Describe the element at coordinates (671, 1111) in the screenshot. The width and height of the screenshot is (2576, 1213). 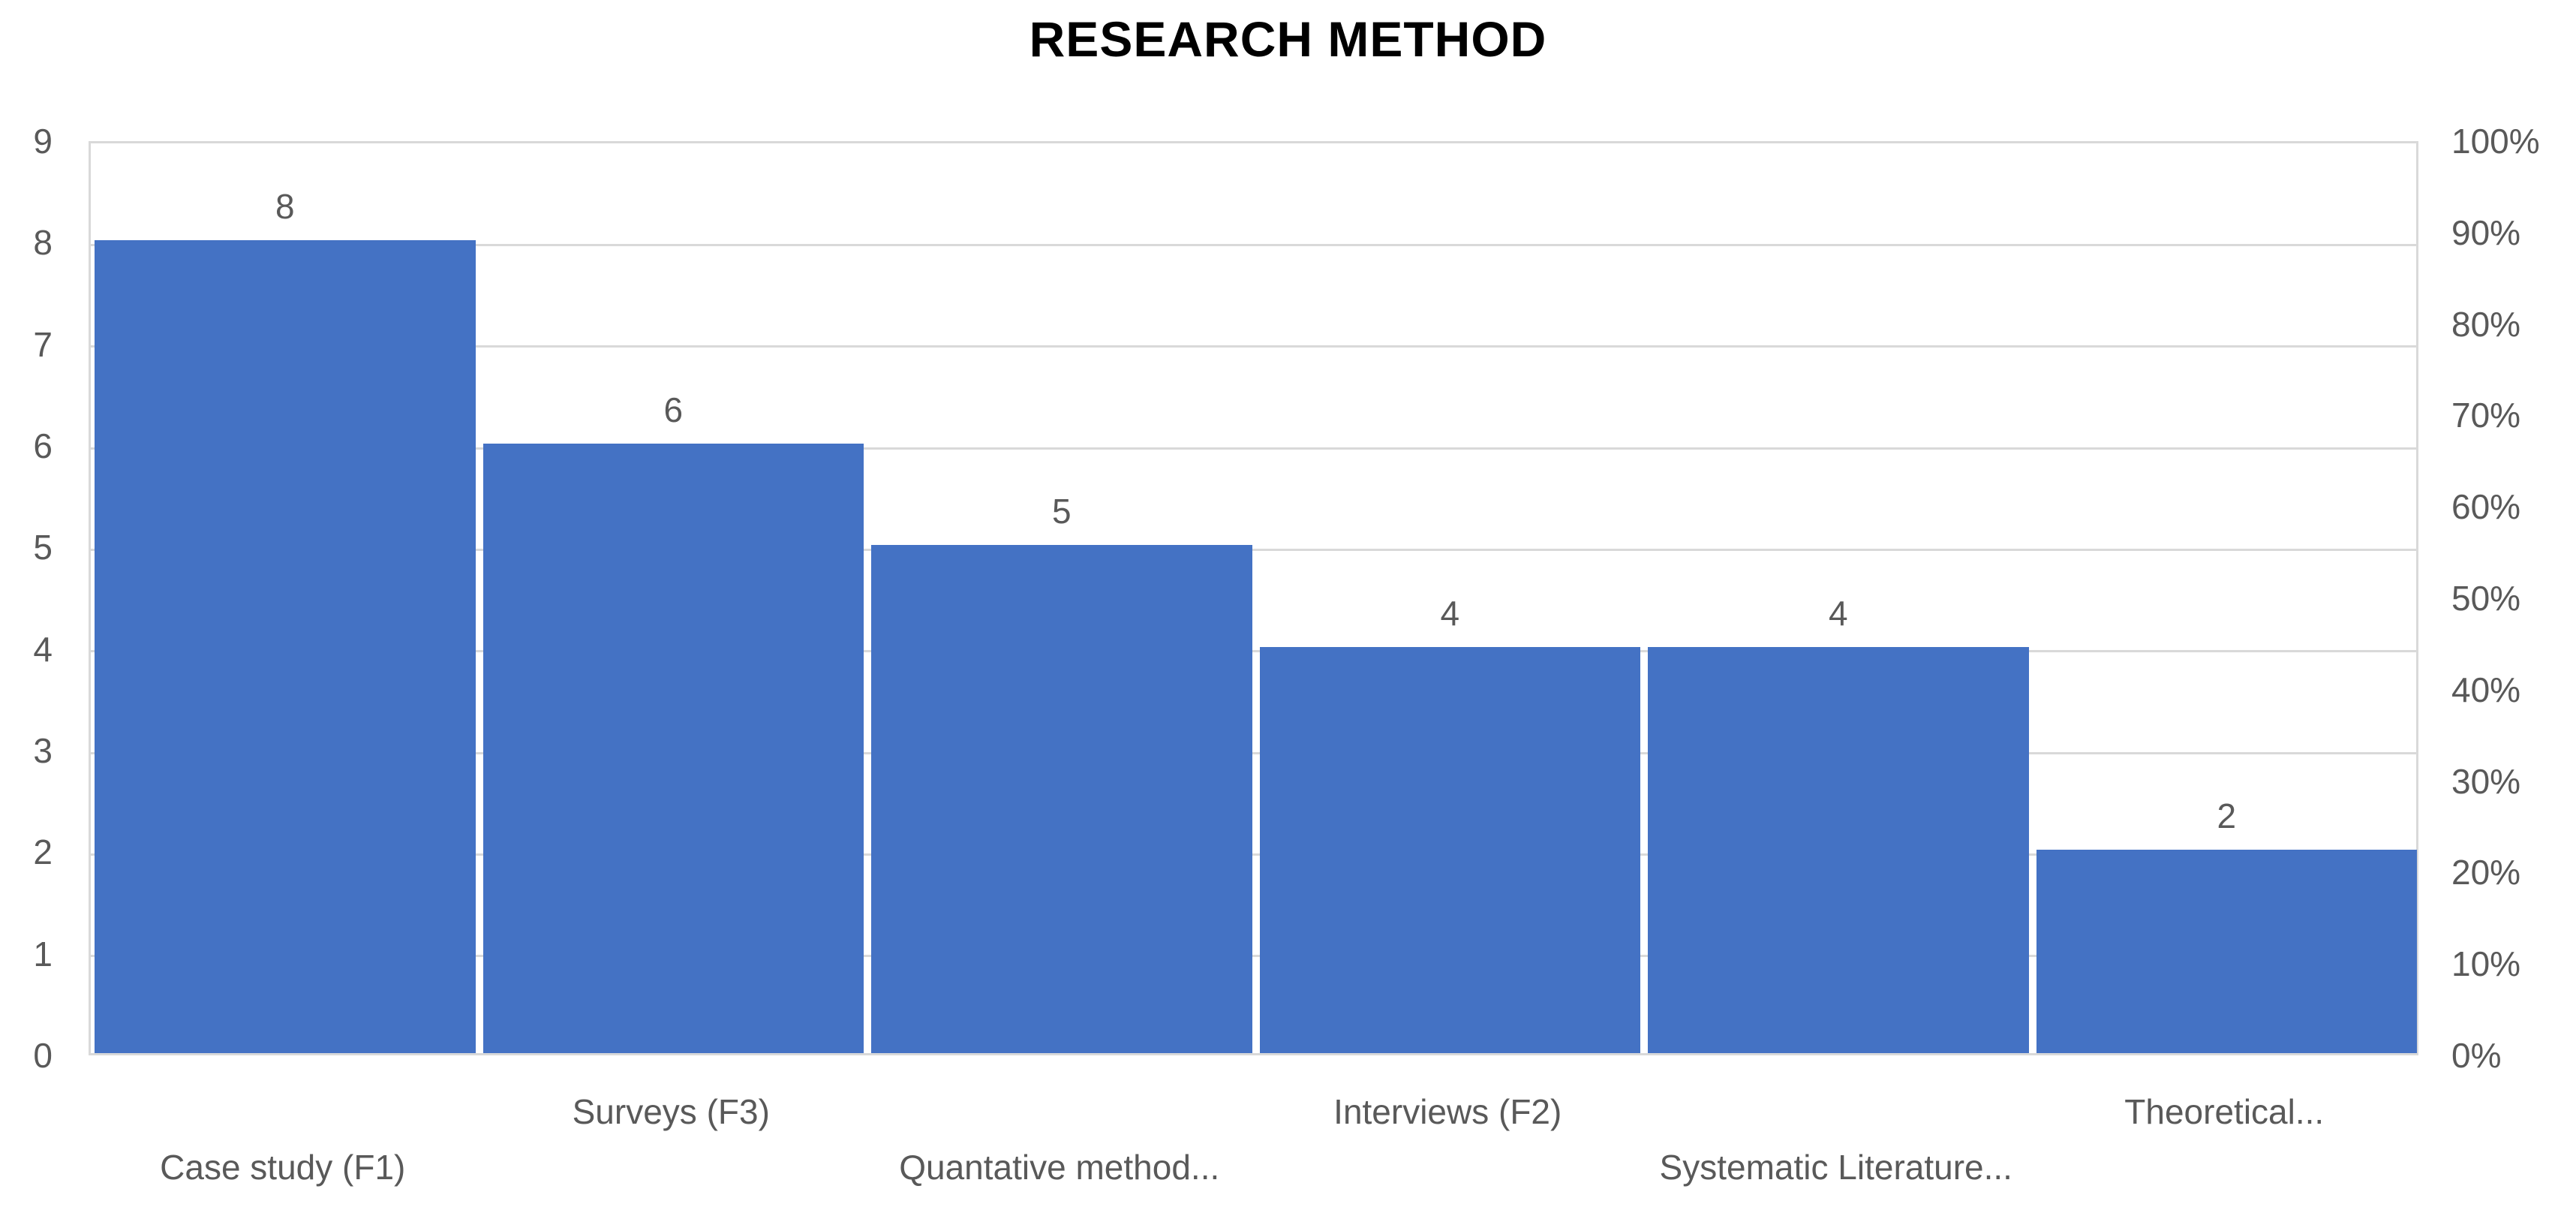
I see `x-category-label: Surveys (F3)` at that location.